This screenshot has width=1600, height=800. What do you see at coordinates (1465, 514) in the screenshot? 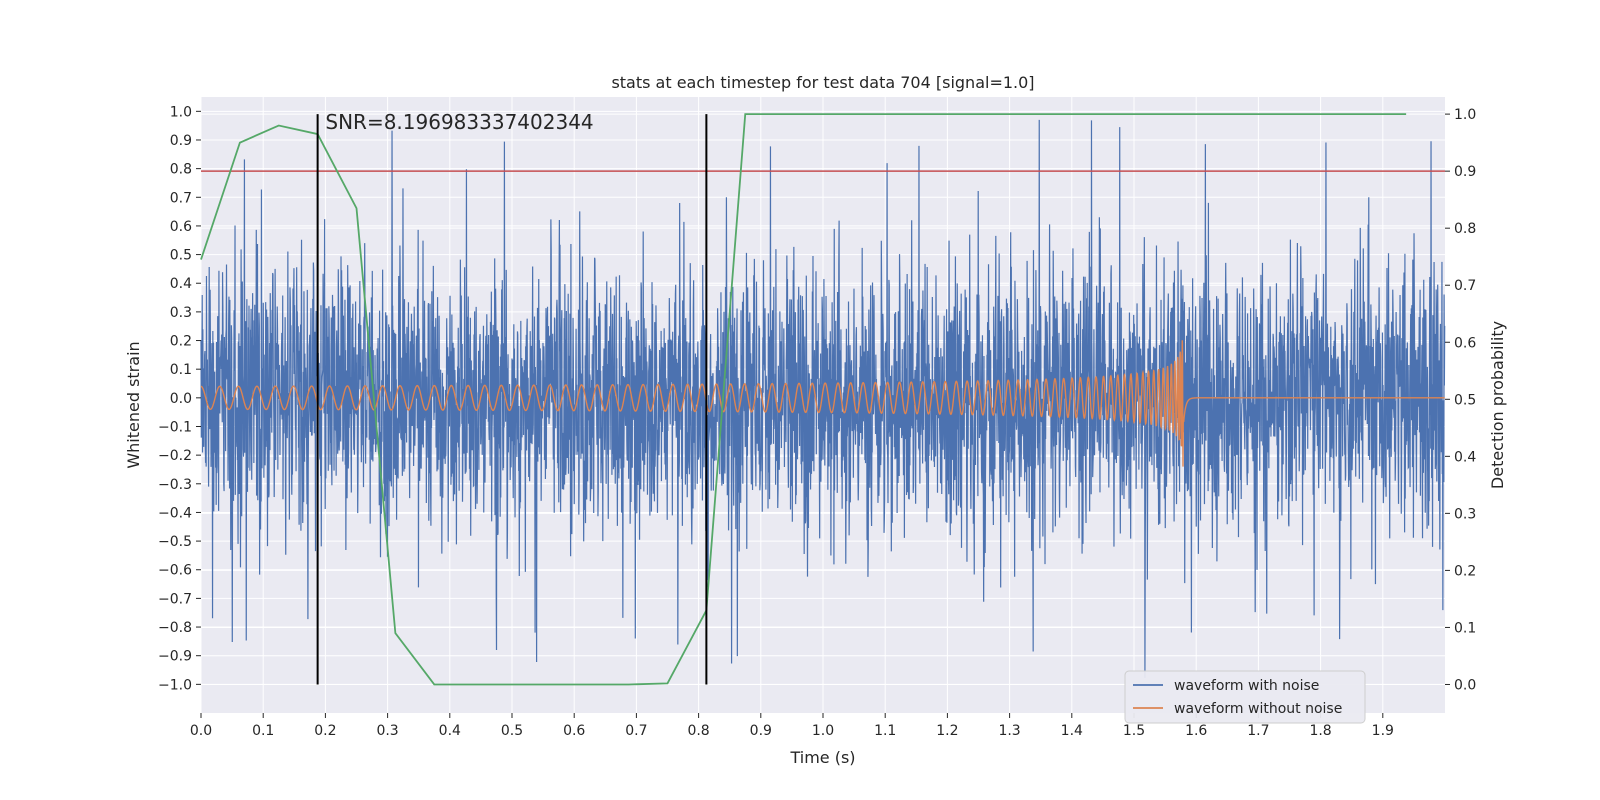
I see `y-right-tick-label: 0.3` at bounding box center [1465, 514].